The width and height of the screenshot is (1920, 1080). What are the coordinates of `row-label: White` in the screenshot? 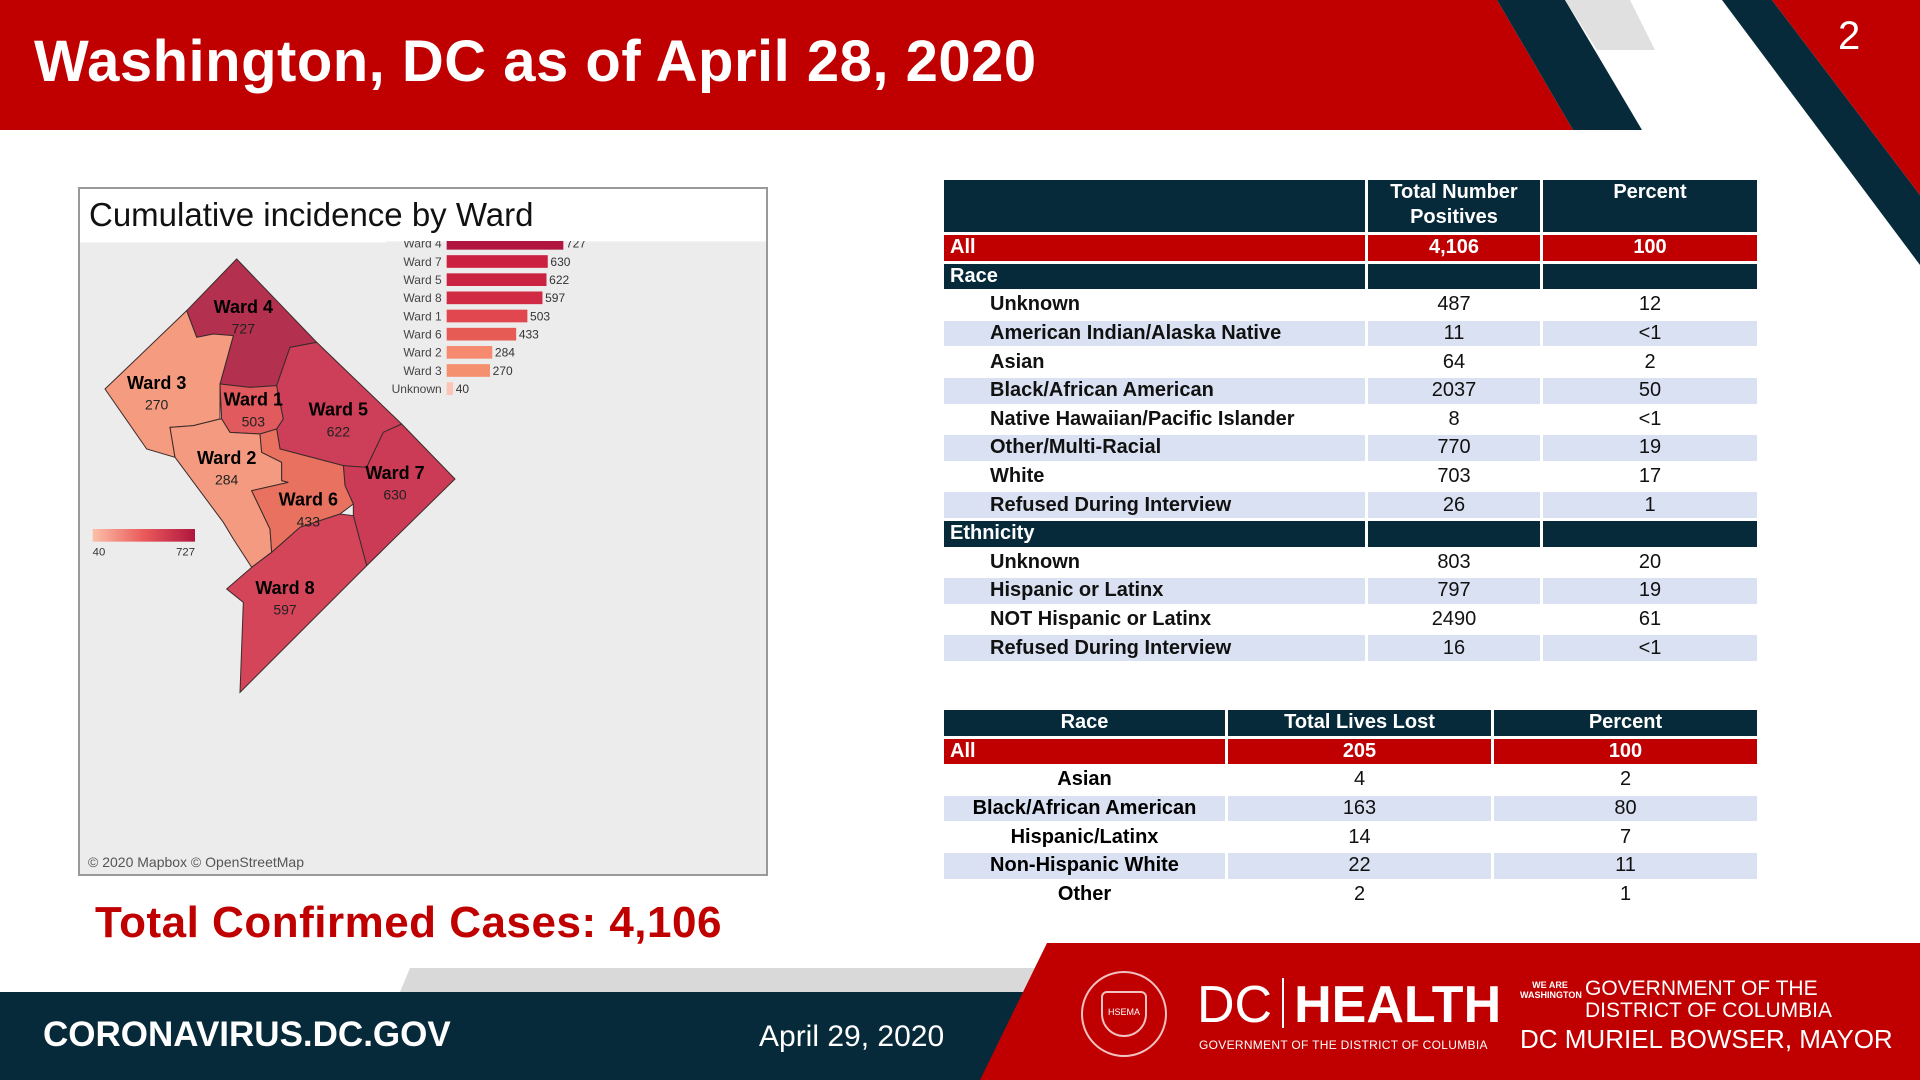 It's located at (1154, 476).